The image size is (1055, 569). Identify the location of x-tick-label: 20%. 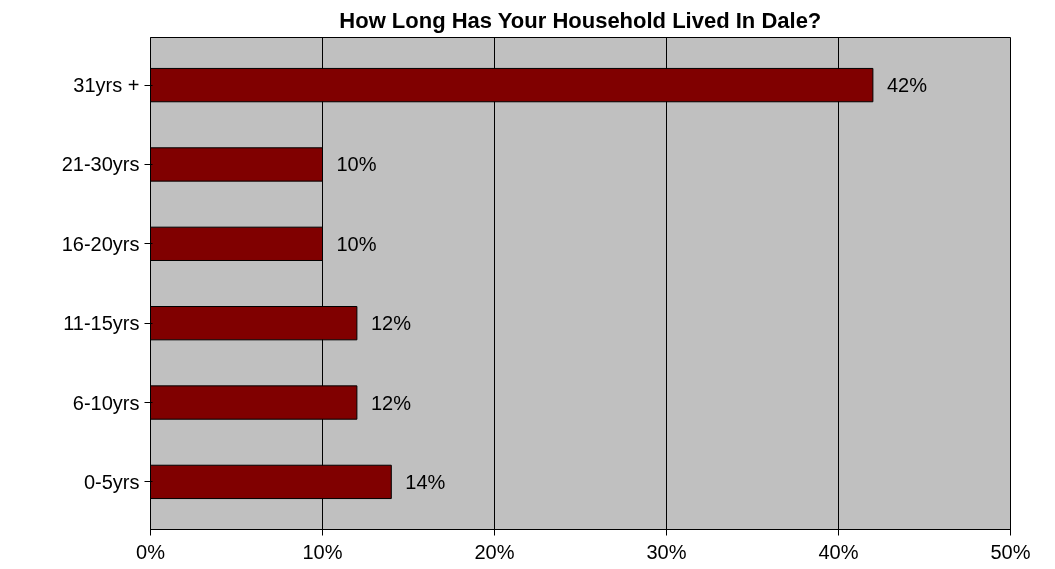
(494, 551).